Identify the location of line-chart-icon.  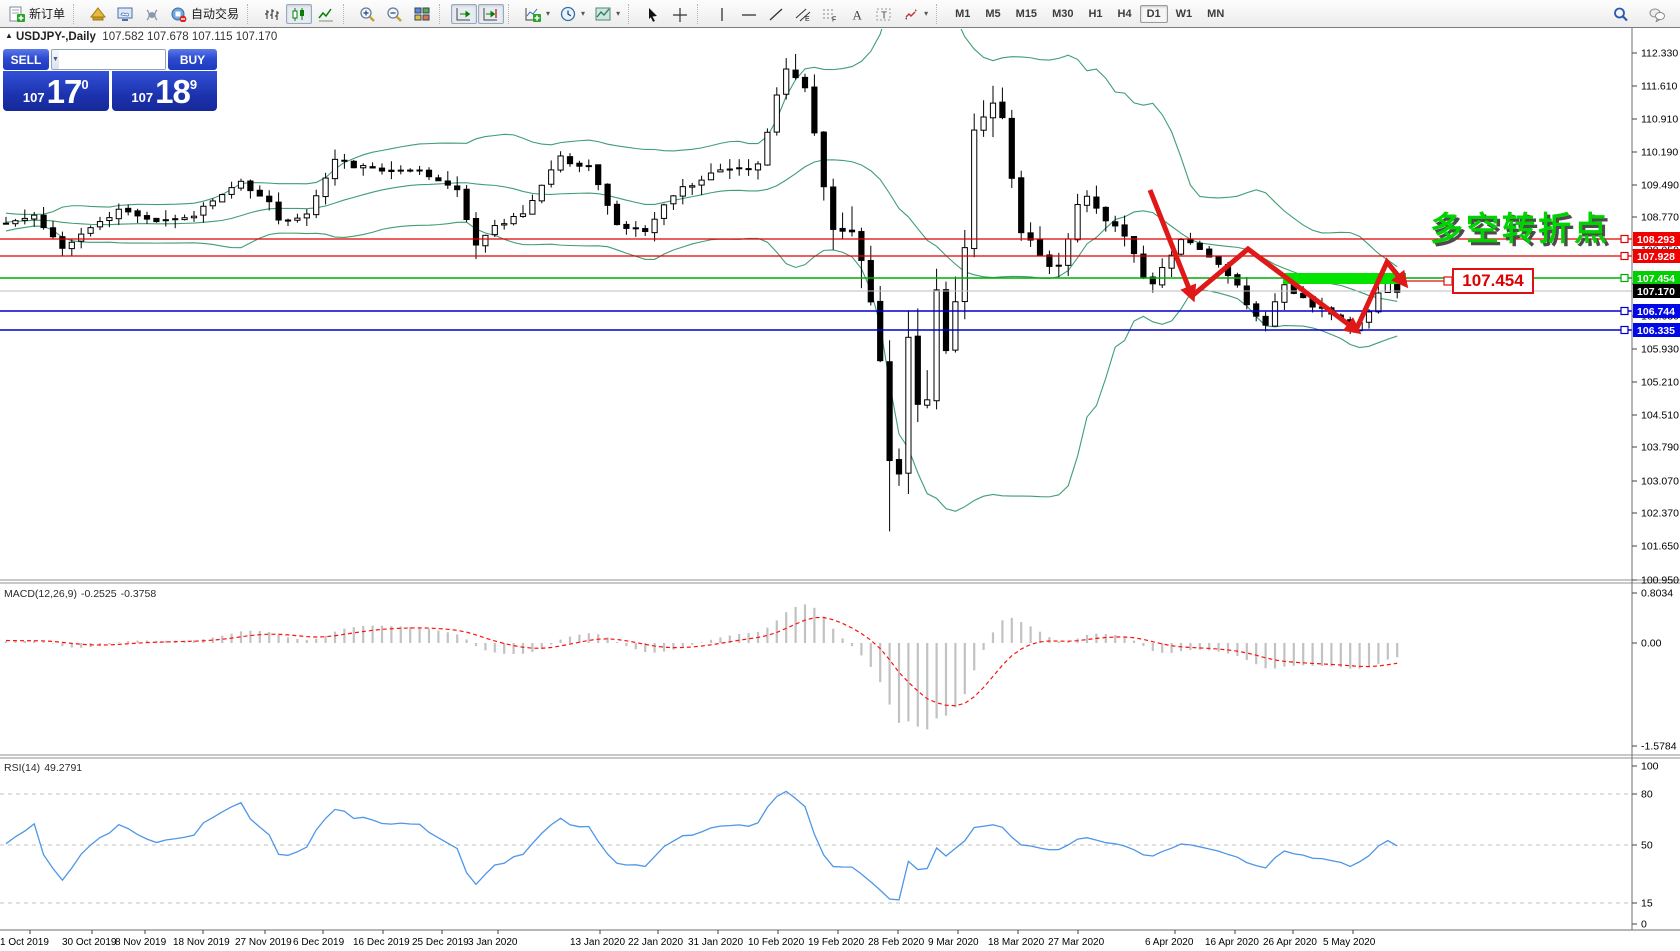
(326, 14).